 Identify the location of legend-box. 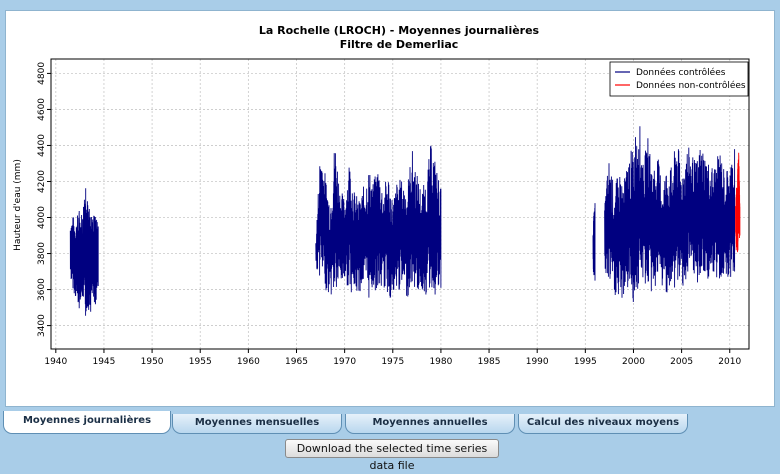
(679, 79).